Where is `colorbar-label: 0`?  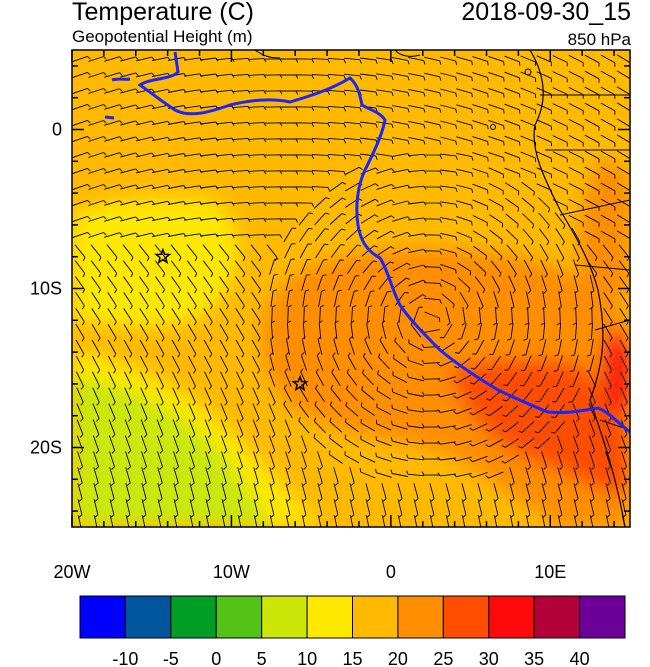
colorbar-label: 0 is located at coordinates (216, 658).